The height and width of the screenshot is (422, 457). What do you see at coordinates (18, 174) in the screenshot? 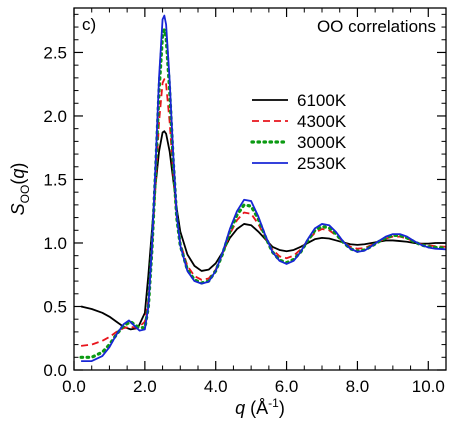
I see `y-axis-arg: q` at bounding box center [18, 174].